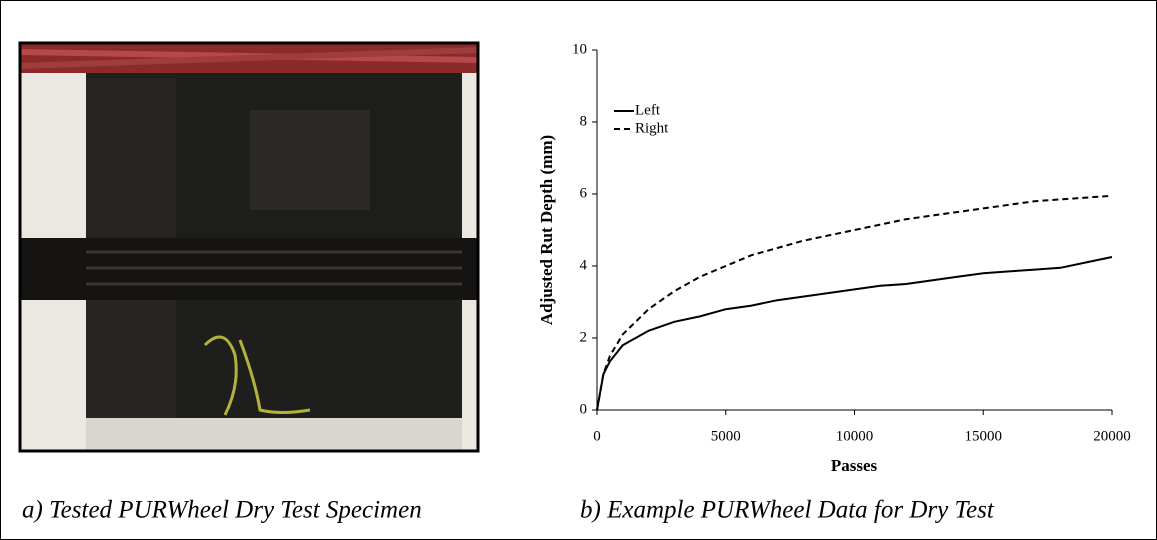 This screenshot has height=540, width=1157. I want to click on legend-label: Left, so click(648, 110).